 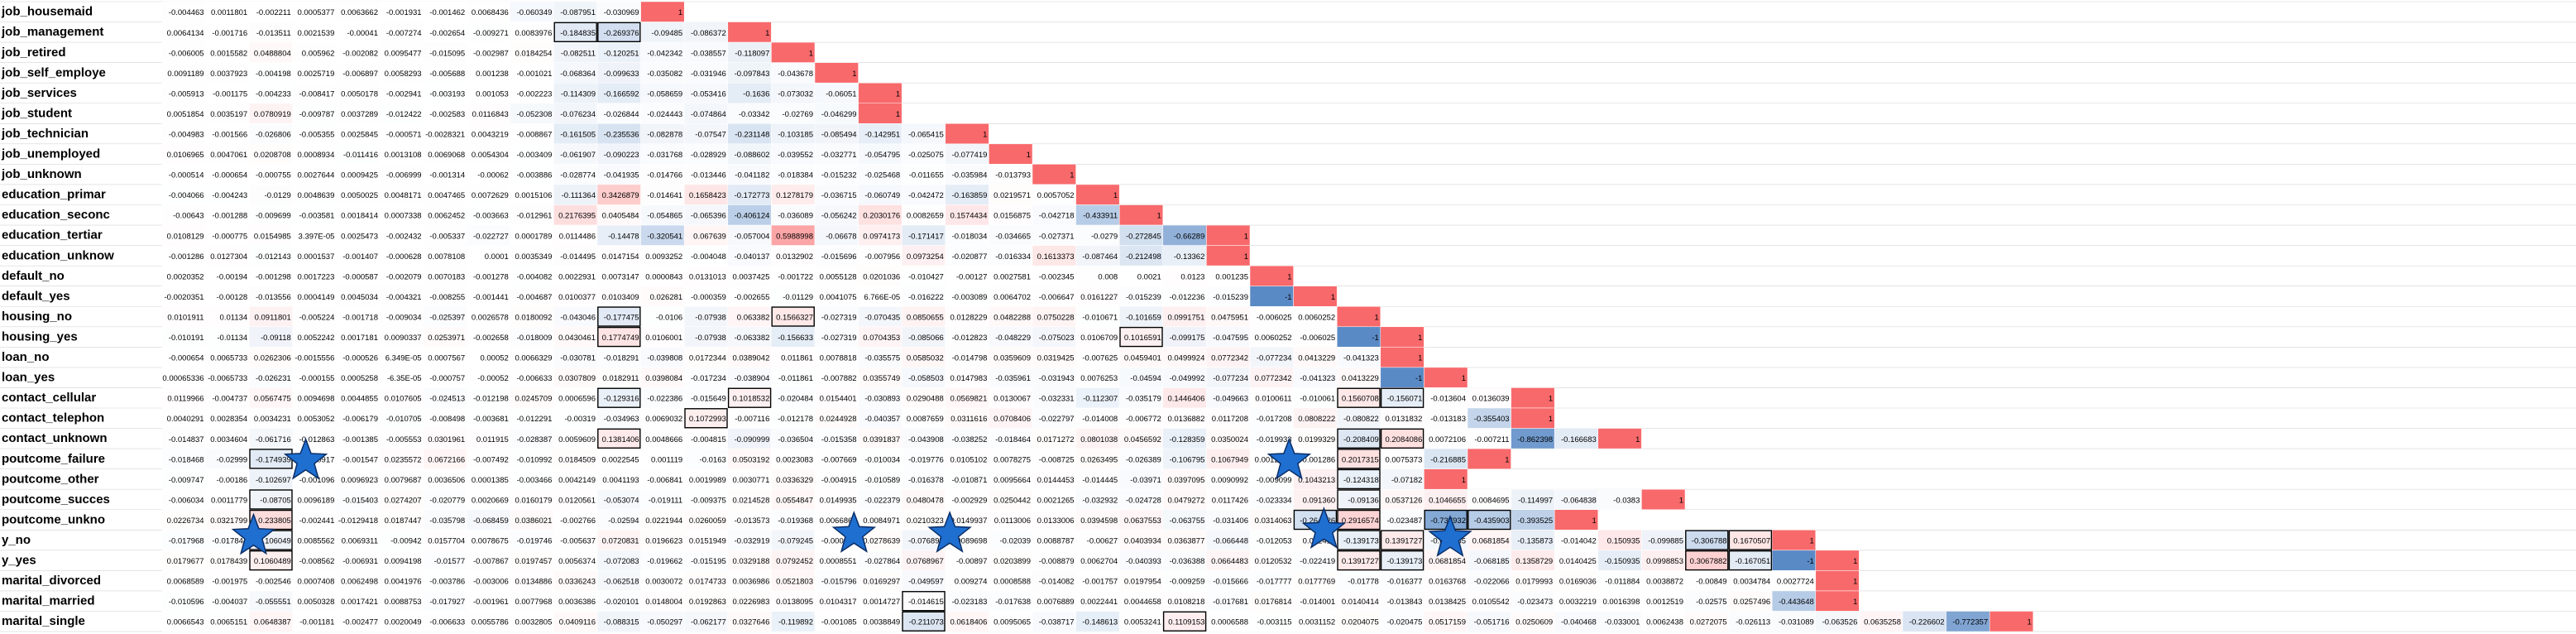 What do you see at coordinates (404, 400) in the screenshot?
I see `cell-value: 0.0107605` at bounding box center [404, 400].